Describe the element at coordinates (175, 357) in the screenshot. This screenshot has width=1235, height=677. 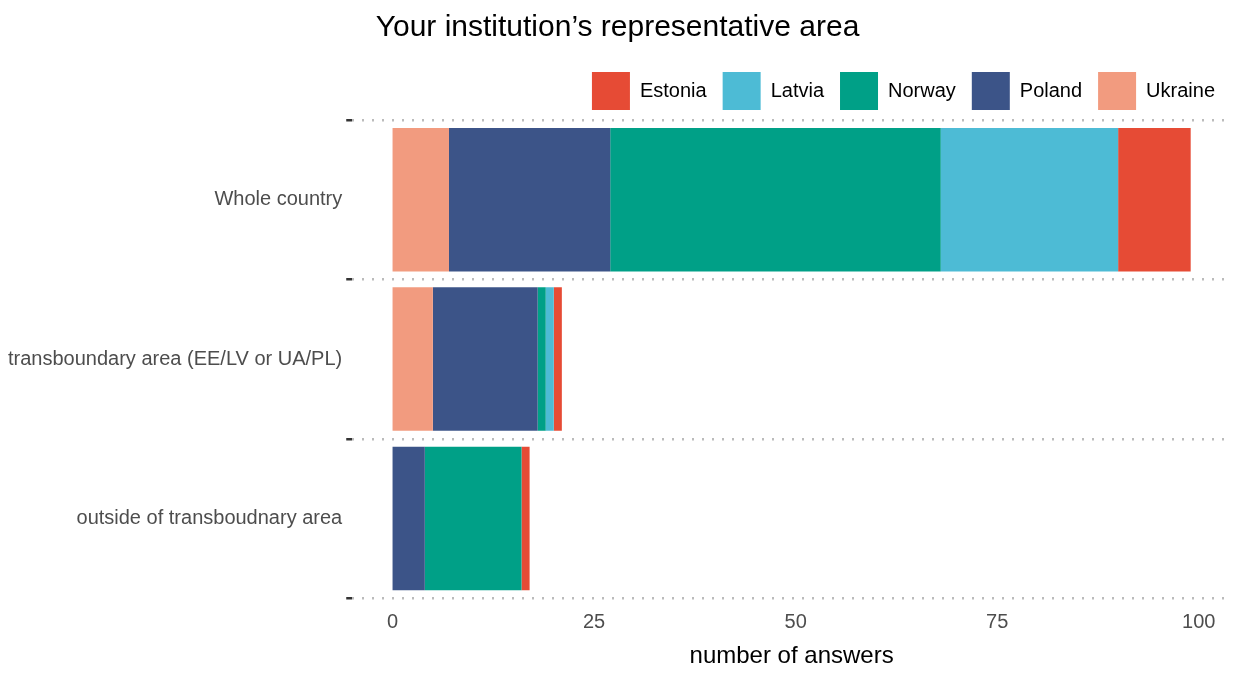
I see `y-tick-label: transboundary area (EE/LV or UA/PL)` at that location.